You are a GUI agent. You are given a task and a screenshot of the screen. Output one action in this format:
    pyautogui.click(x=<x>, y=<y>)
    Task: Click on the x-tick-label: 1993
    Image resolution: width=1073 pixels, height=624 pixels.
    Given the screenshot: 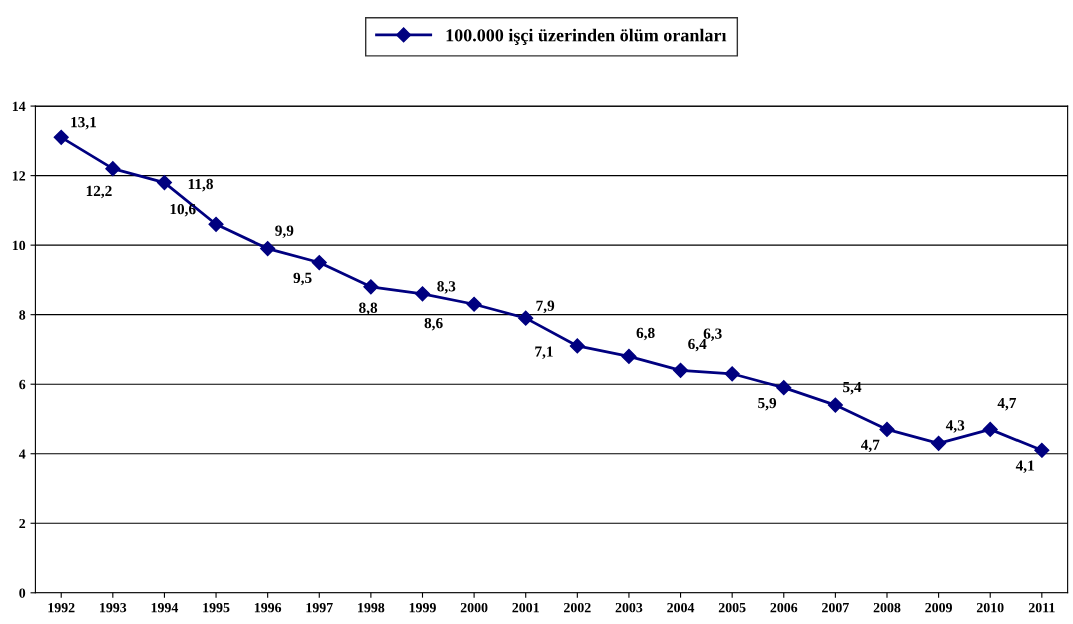 What is the action you would take?
    pyautogui.click(x=113, y=607)
    